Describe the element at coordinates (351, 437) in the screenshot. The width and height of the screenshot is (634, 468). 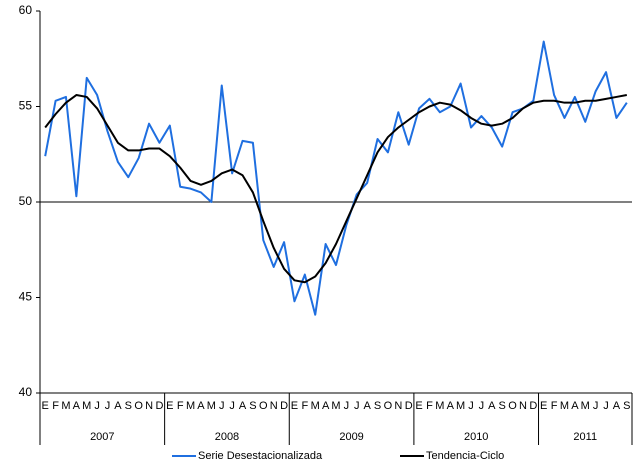
I see `year-label: 2009` at that location.